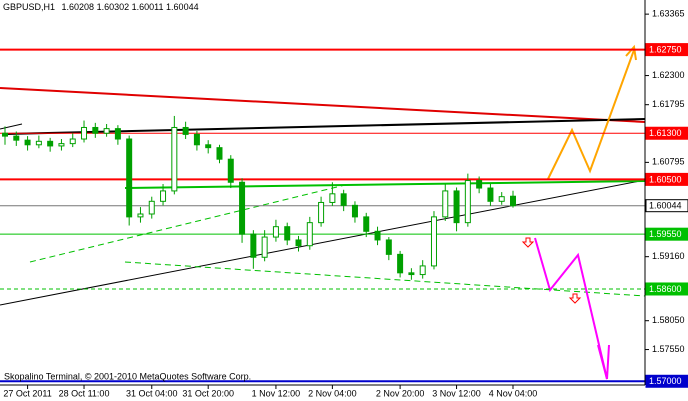  I want to click on level-label: 1.58600, so click(665, 289).